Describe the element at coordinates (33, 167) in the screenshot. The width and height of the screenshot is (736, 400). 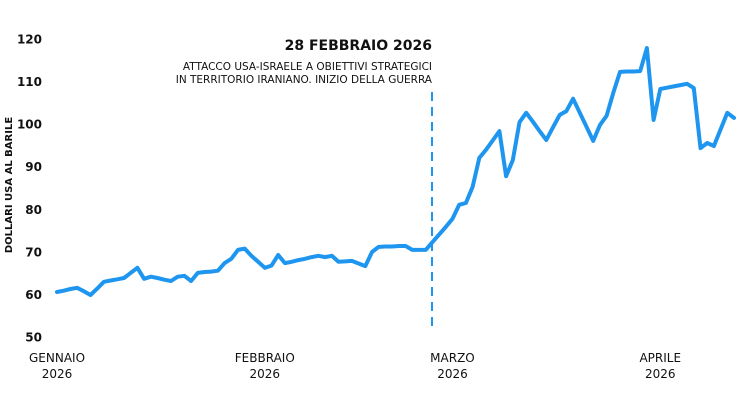
I see `y-tick-label: 90` at that location.